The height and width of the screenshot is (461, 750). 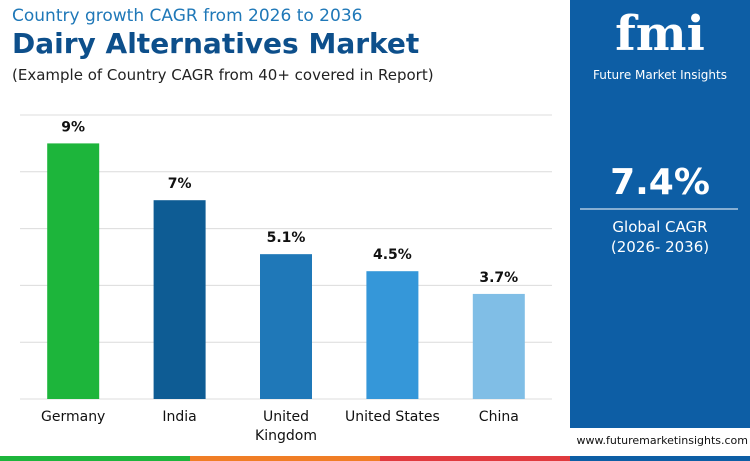 What do you see at coordinates (662, 440) in the screenshot?
I see `url: www.futuremarketinsights.com` at bounding box center [662, 440].